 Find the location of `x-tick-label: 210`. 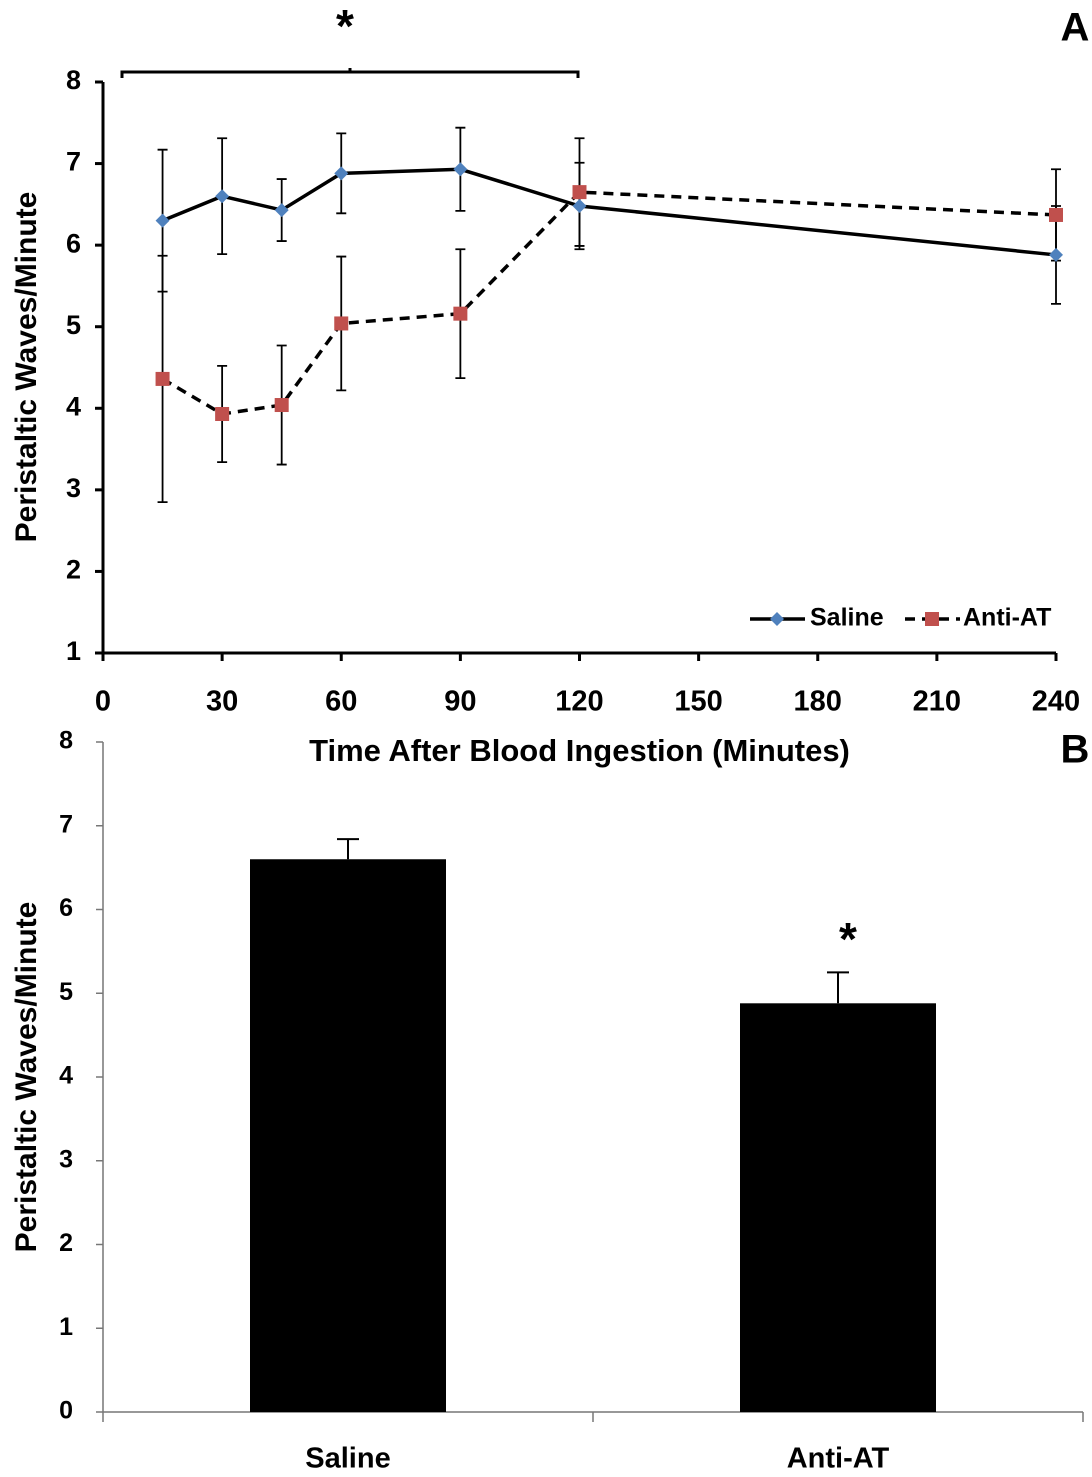

x-tick-label: 210 is located at coordinates (937, 702).